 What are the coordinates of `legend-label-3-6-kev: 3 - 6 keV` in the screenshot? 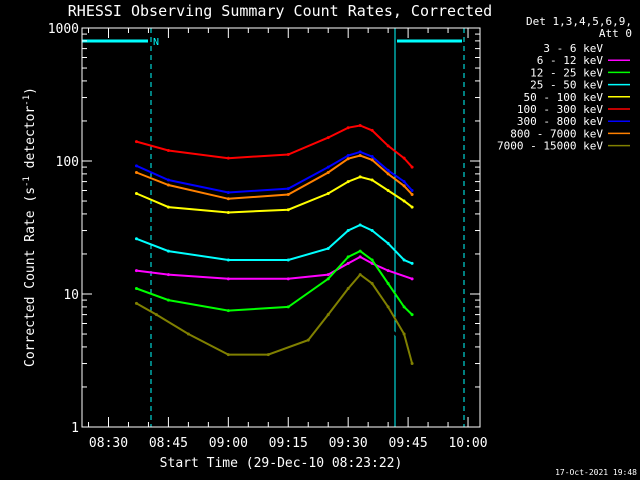 It's located at (573, 48).